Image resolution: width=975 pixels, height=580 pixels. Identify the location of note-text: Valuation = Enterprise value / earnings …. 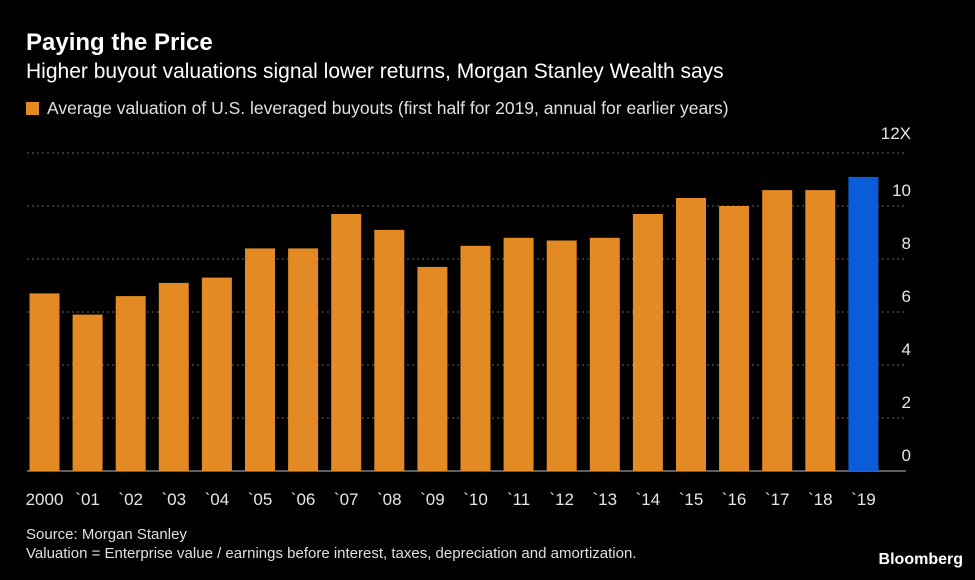
(331, 553).